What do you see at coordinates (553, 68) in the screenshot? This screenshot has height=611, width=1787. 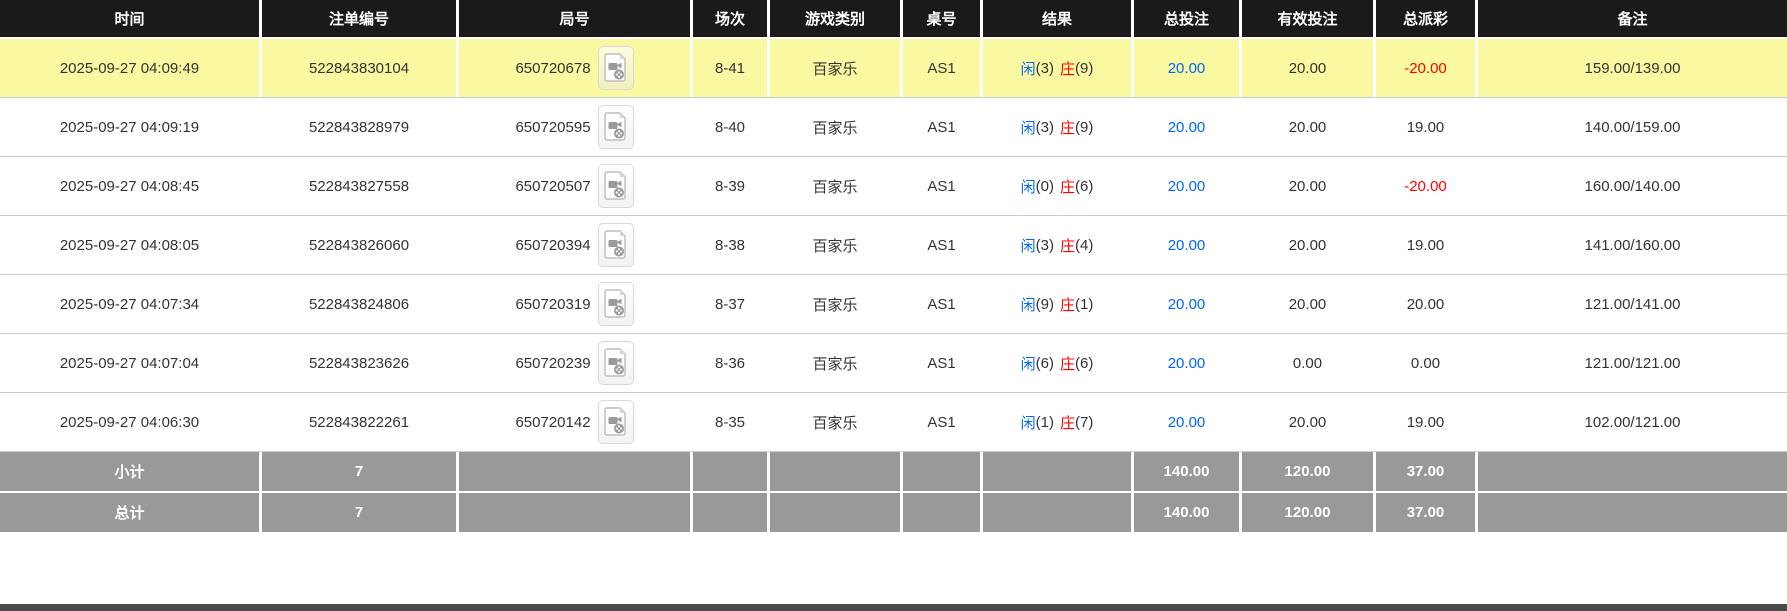 I see `round-id-text: 650720678` at bounding box center [553, 68].